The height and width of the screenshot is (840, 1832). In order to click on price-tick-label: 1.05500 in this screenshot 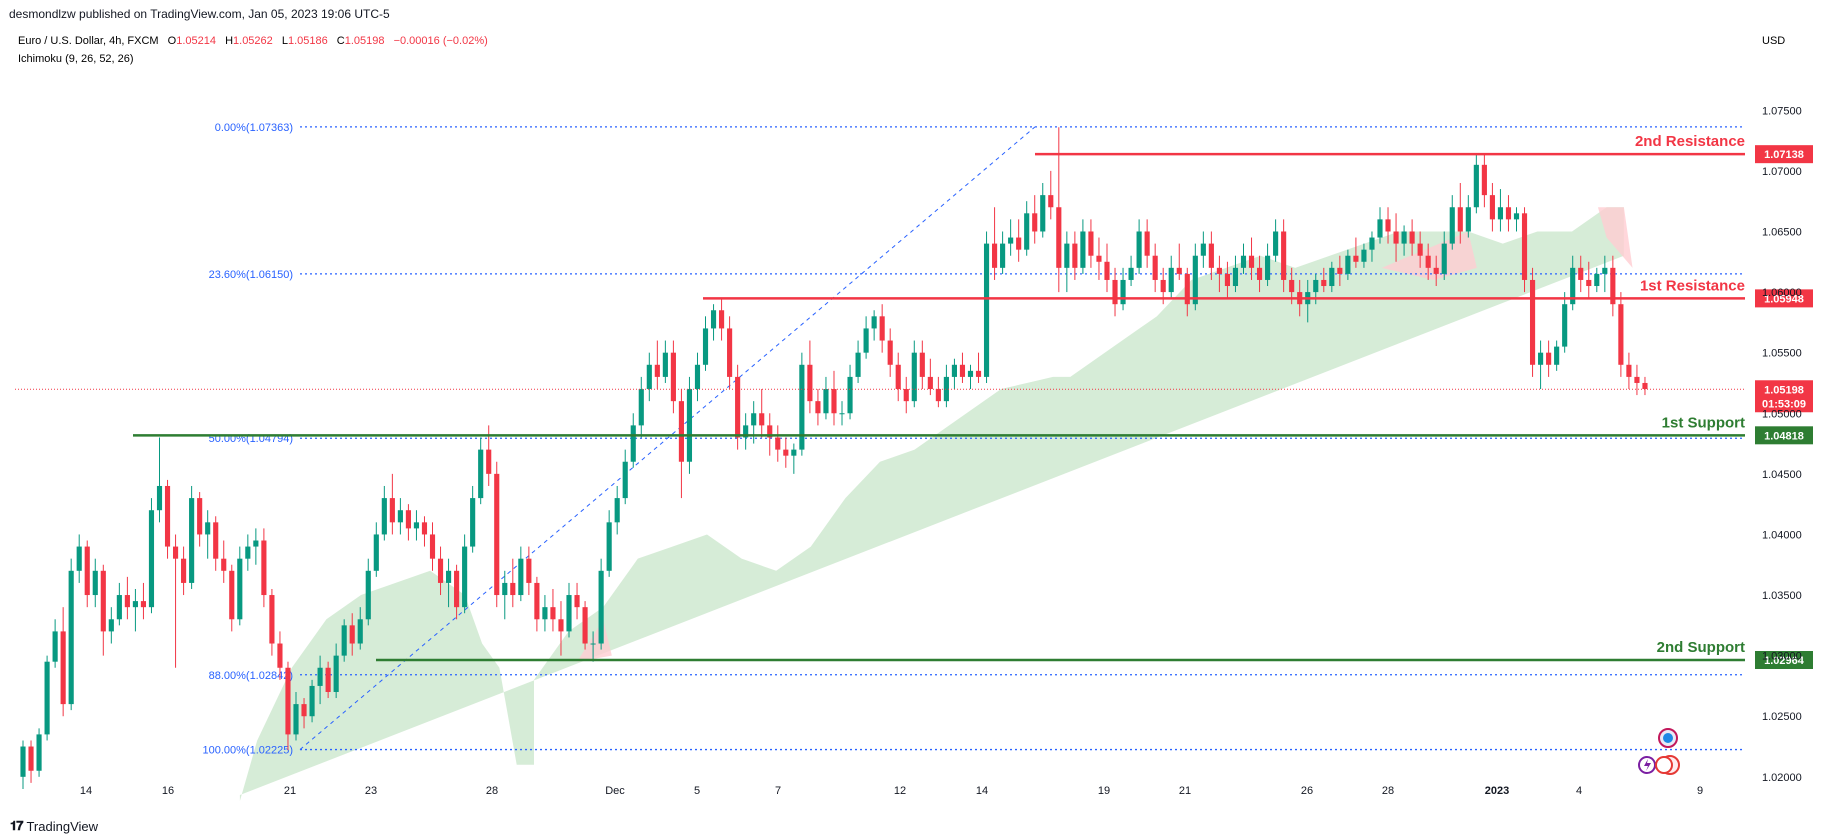, I will do `click(1782, 354)`.